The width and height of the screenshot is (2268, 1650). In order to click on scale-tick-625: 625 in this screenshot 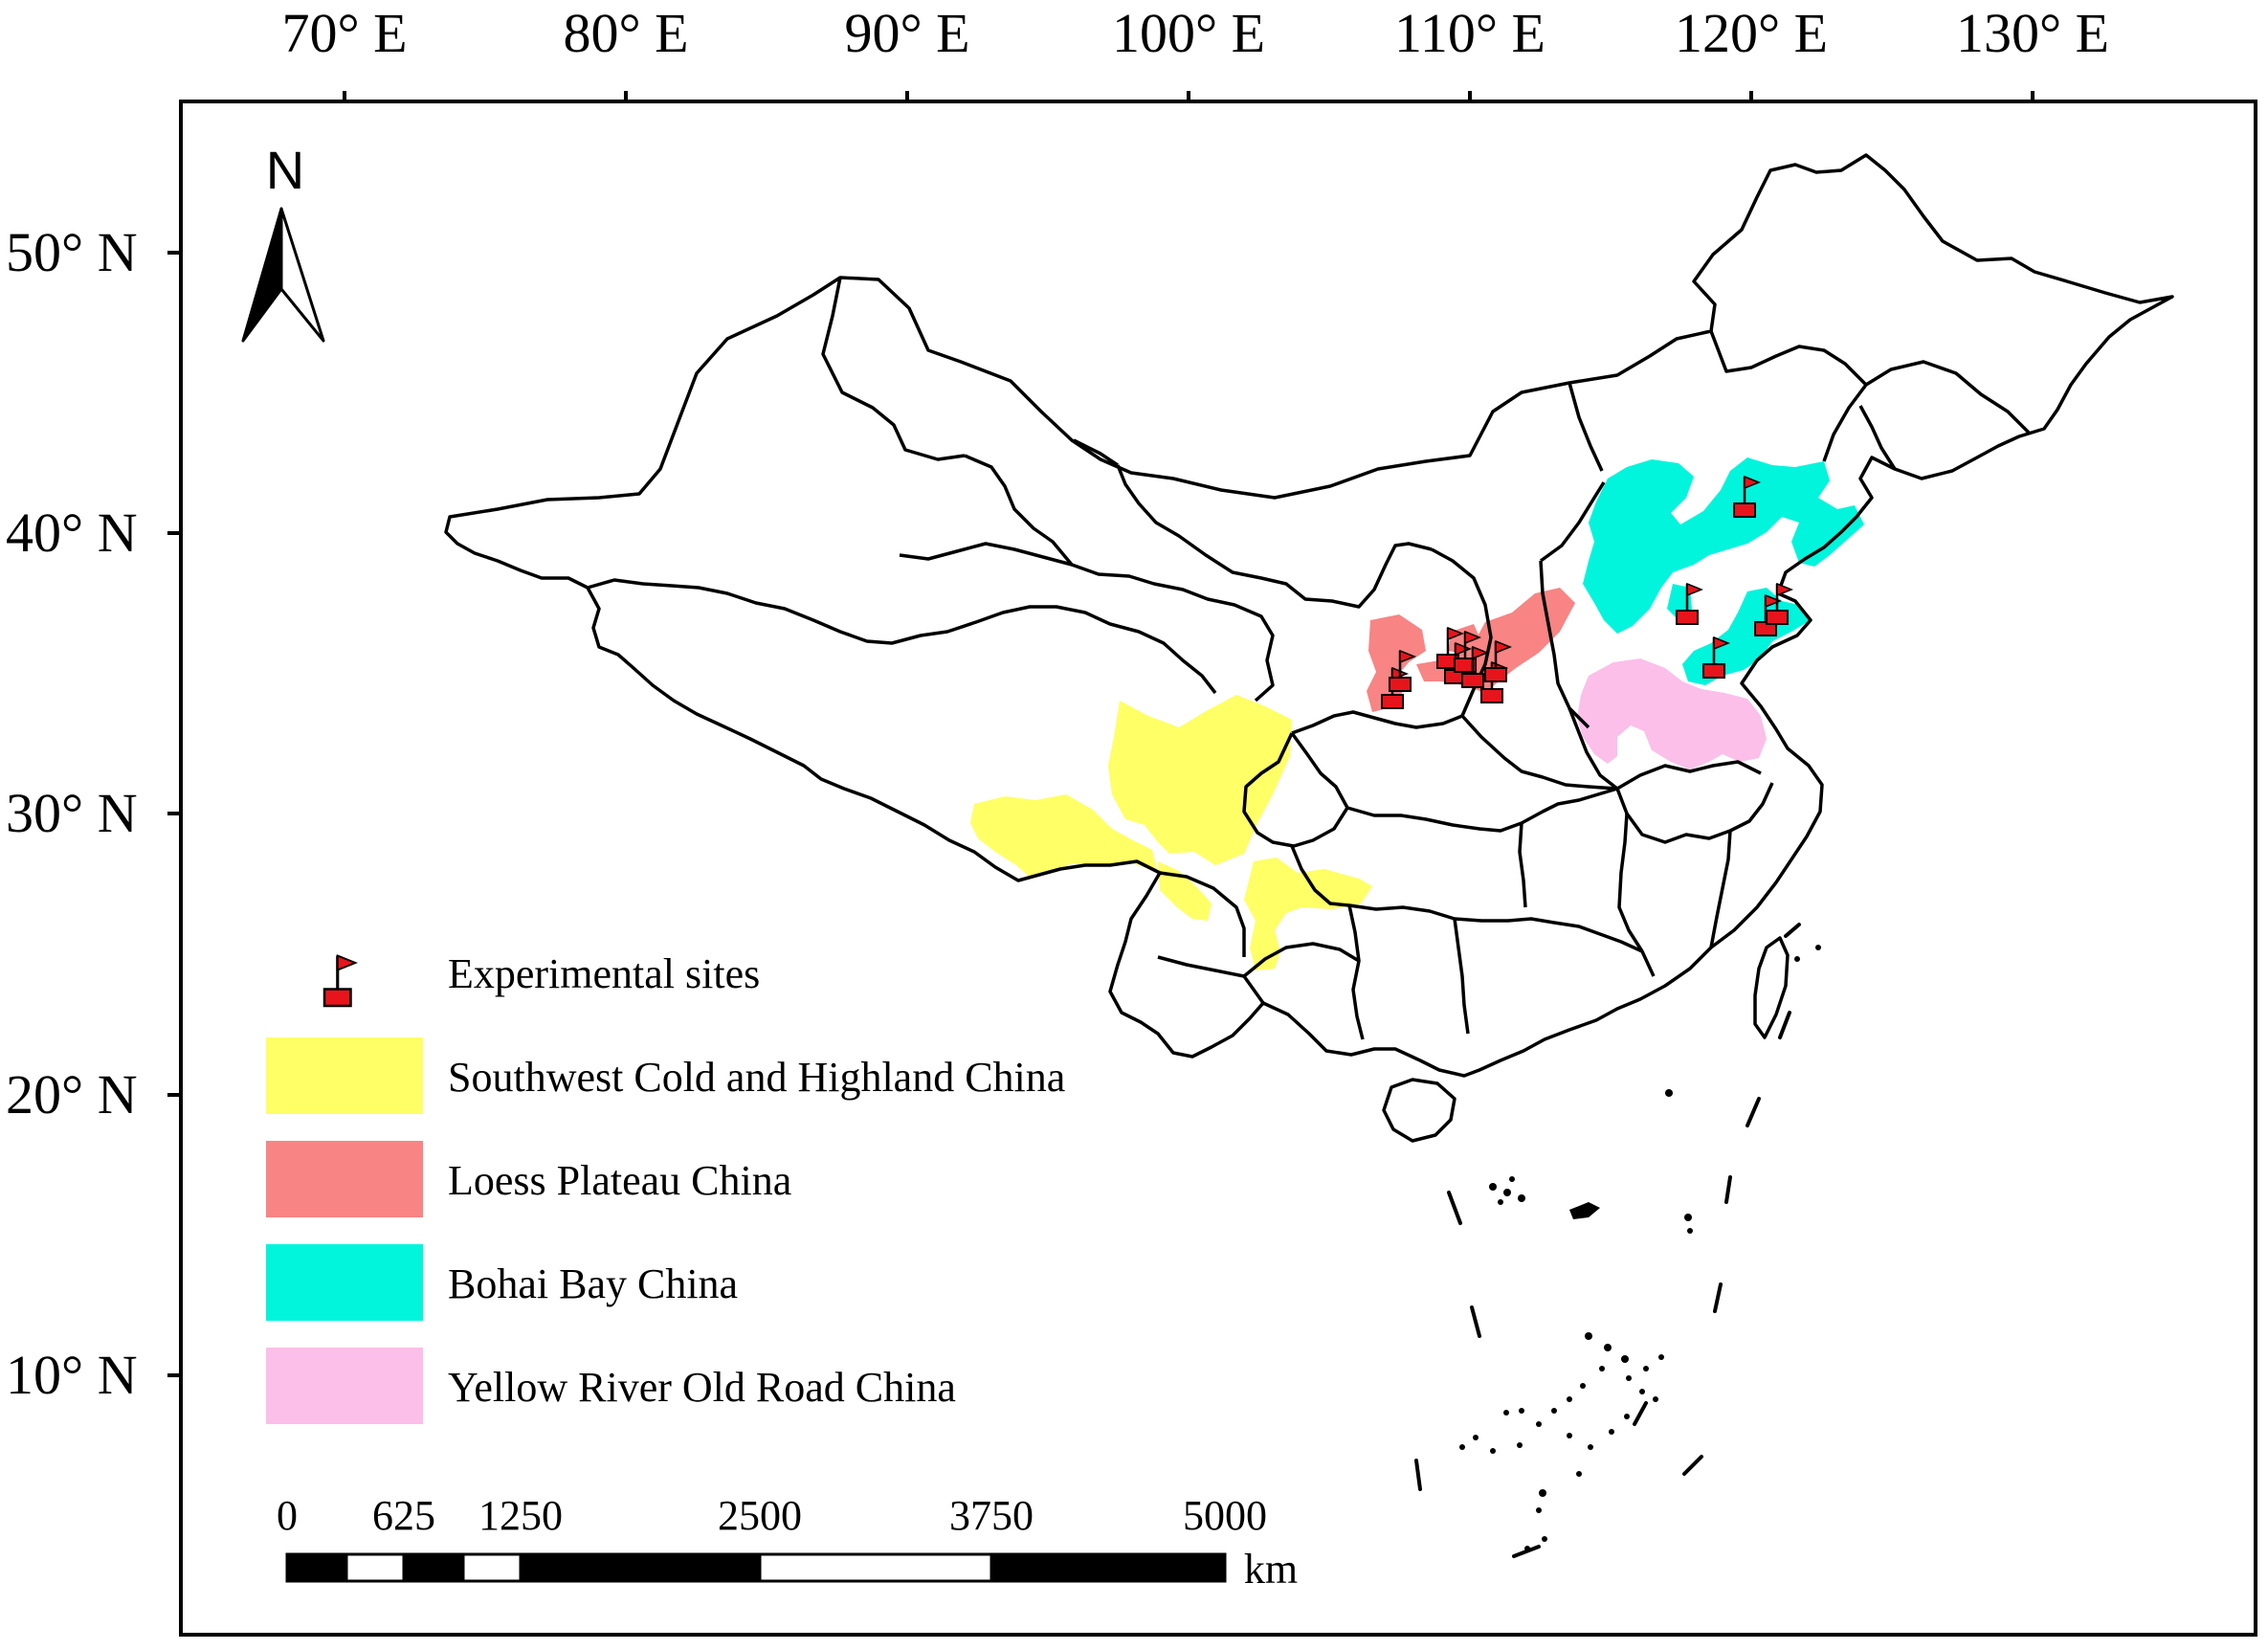, I will do `click(403, 1515)`.